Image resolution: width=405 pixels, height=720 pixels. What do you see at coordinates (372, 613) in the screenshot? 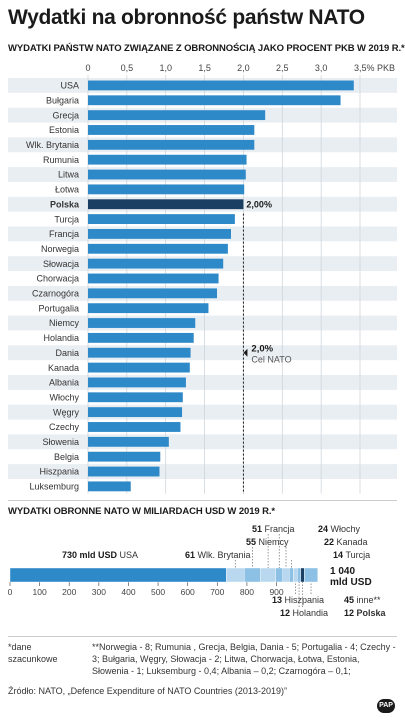
I see `annotation-name: Polska` at bounding box center [372, 613].